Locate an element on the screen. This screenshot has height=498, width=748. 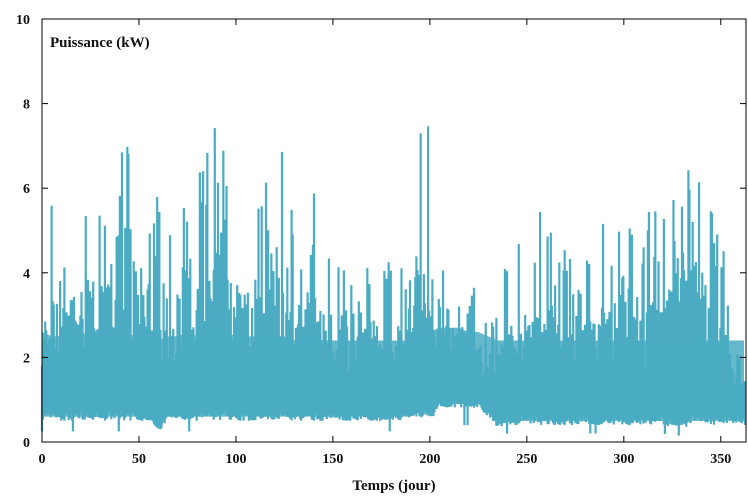
x-tick-label-50: 50 is located at coordinates (139, 459).